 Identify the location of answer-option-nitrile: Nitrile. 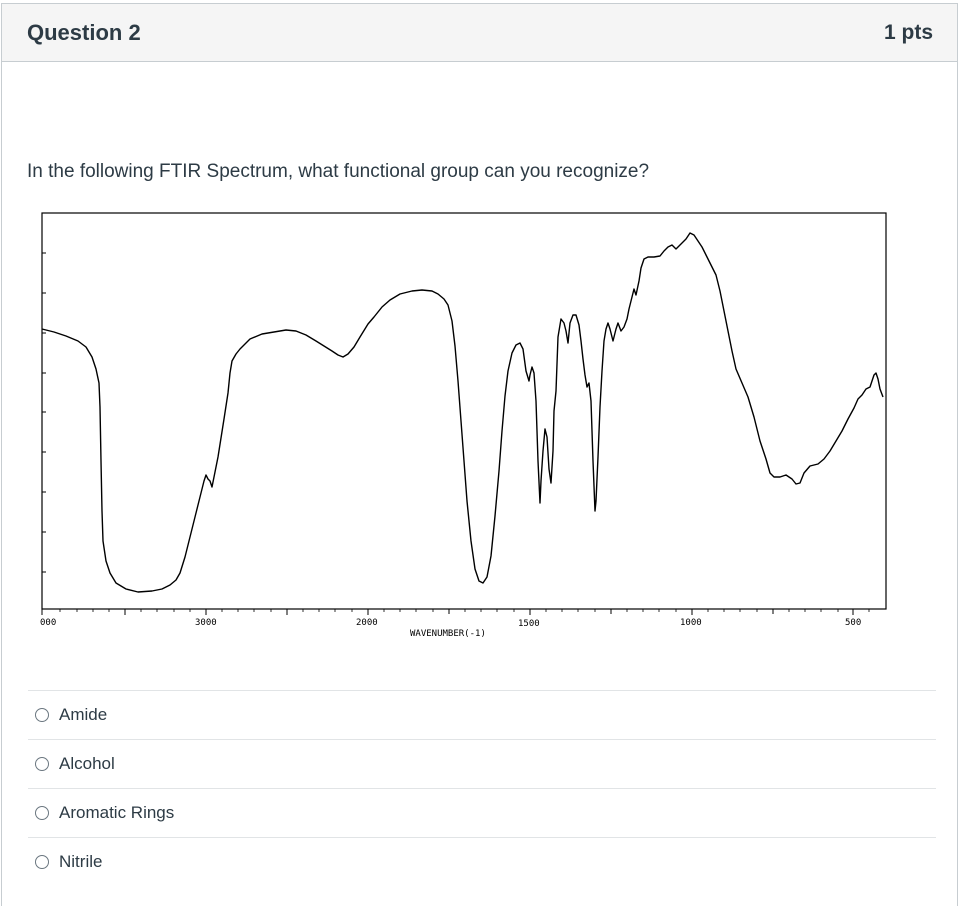
(482, 861).